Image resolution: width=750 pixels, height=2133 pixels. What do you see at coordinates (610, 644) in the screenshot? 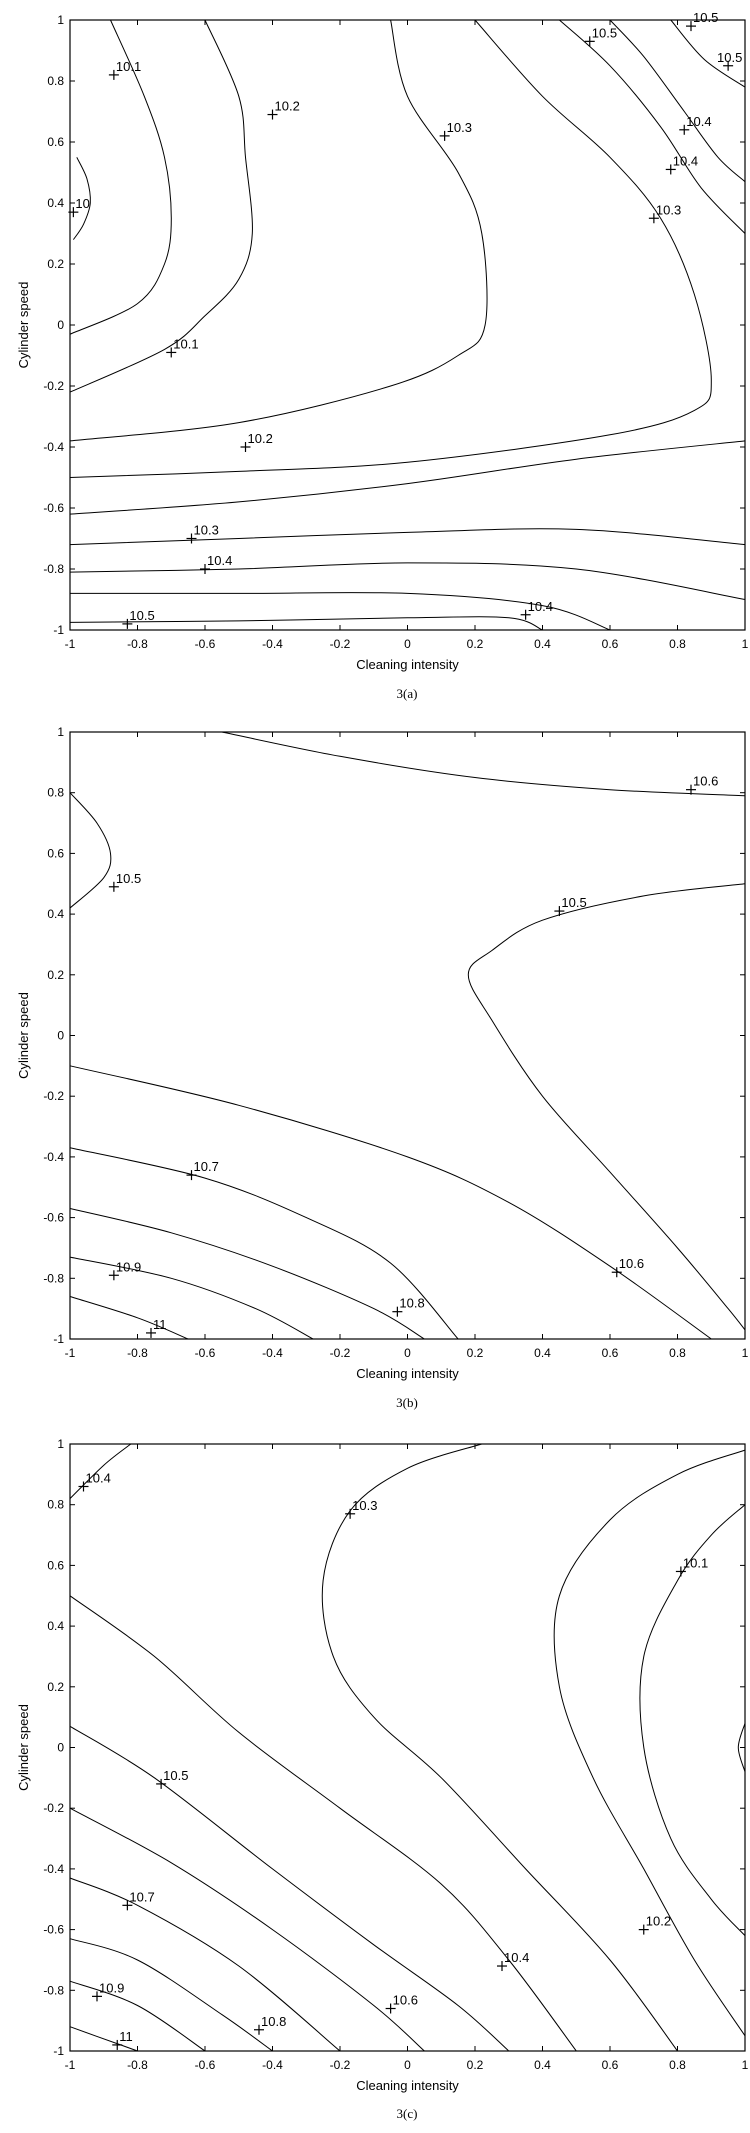
I see `x-tick-label: 0.6` at bounding box center [610, 644].